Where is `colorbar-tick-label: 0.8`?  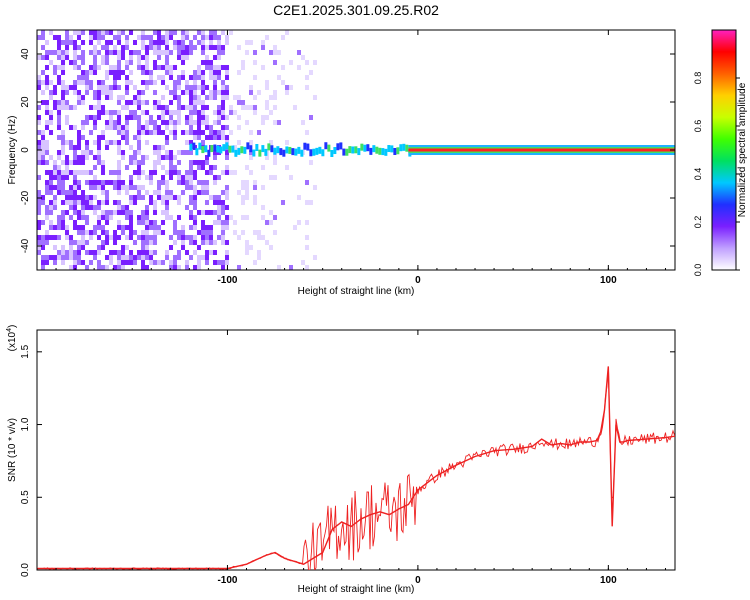 colorbar-tick-label: 0.8 is located at coordinates (698, 78).